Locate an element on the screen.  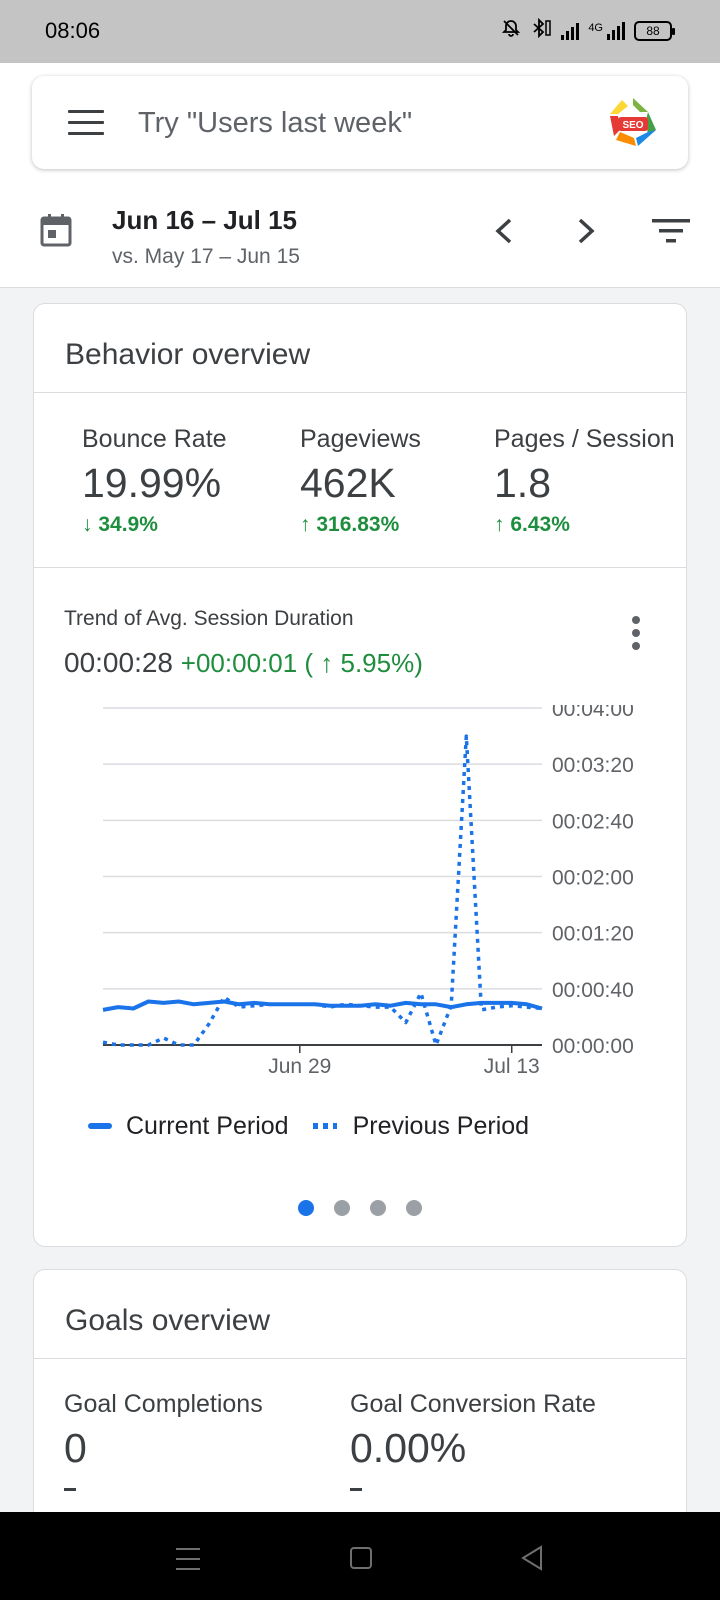
account-avatar: SEO is located at coordinates (633, 123).